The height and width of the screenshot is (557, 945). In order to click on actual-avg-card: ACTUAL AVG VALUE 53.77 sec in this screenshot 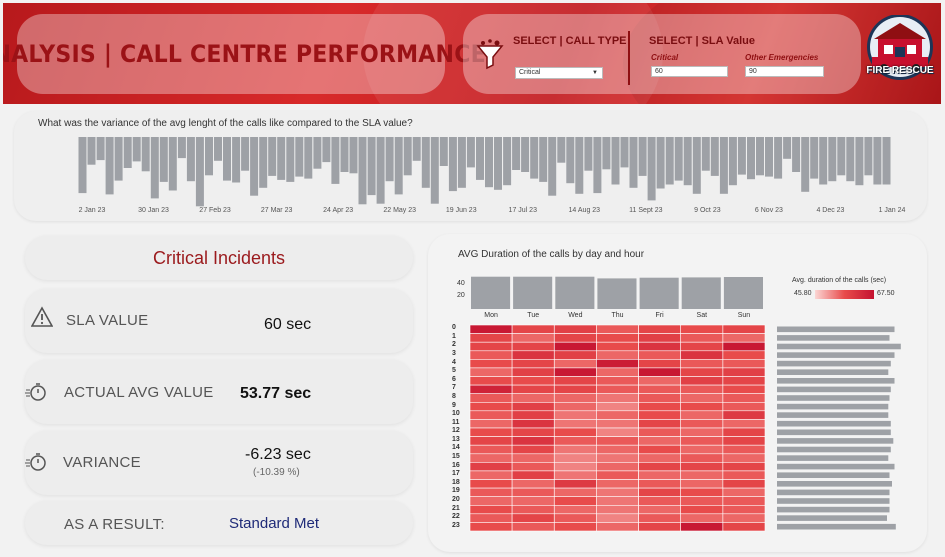, I will do `click(219, 392)`.